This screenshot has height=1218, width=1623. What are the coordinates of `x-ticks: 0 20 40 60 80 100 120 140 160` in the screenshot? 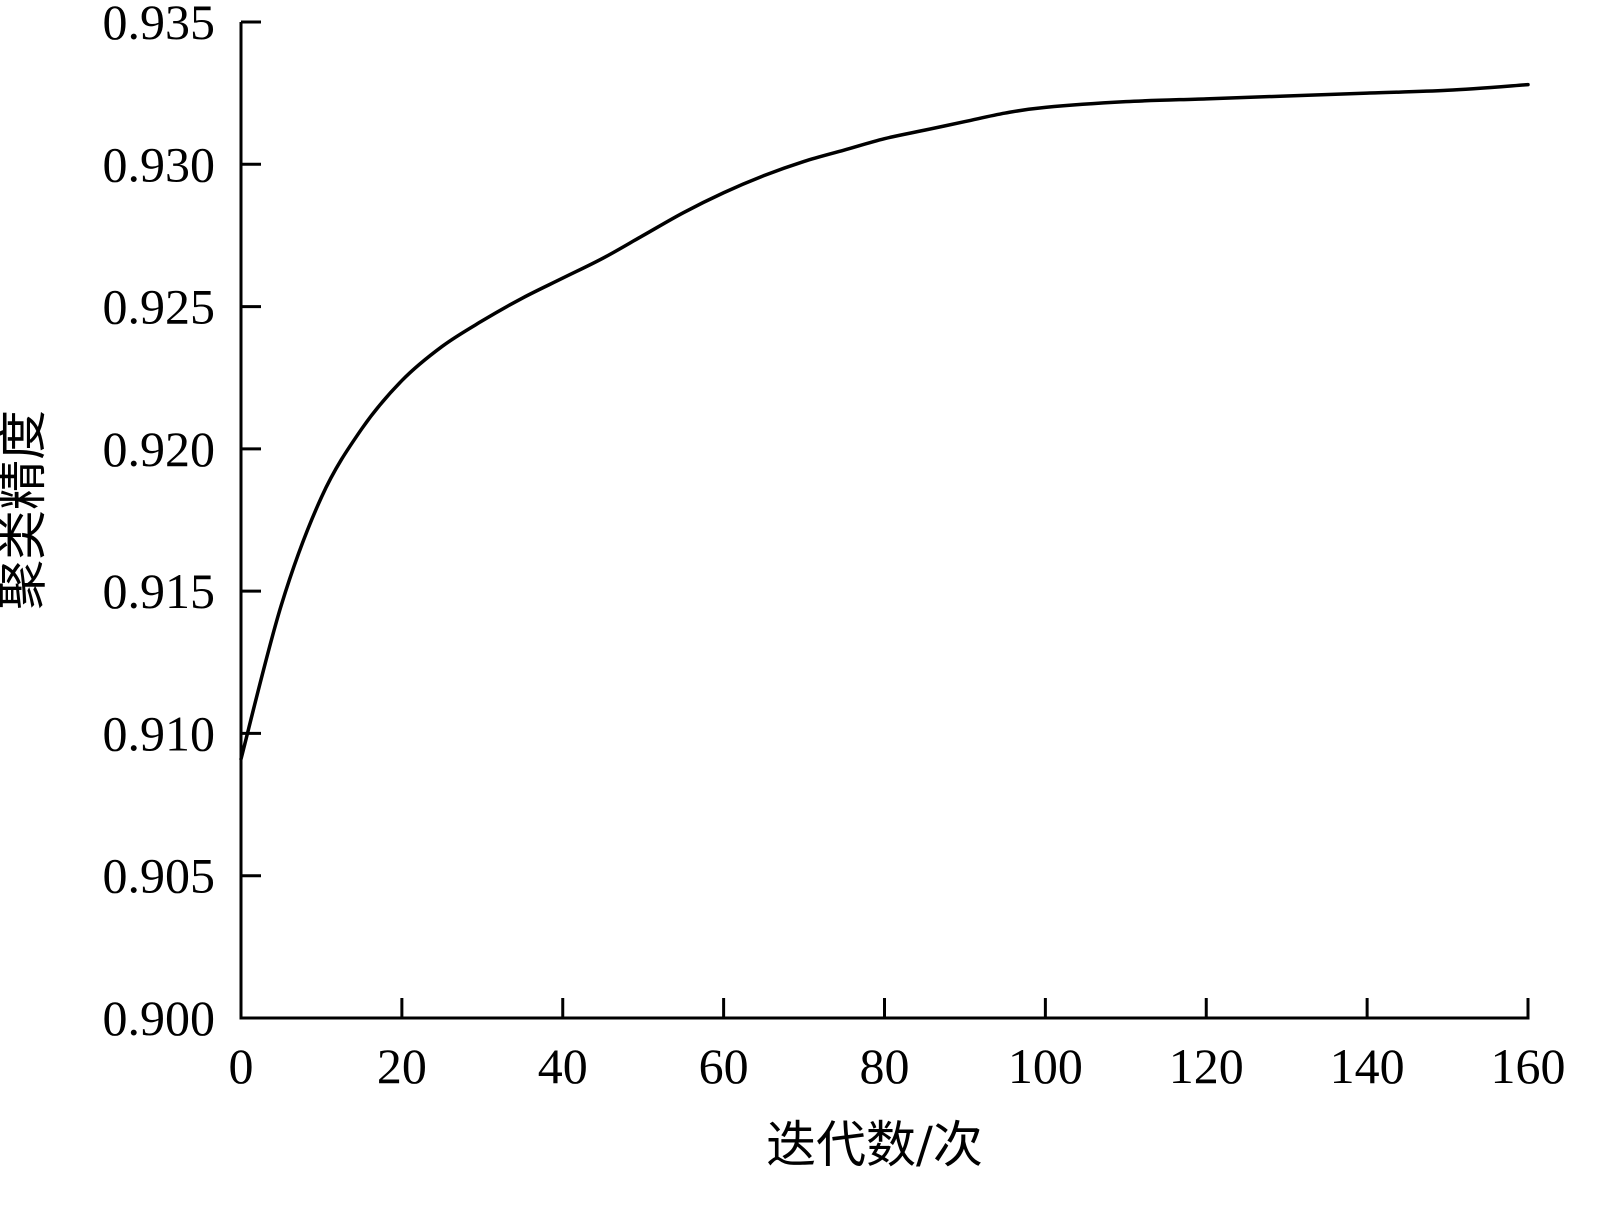 It's located at (897, 1046).